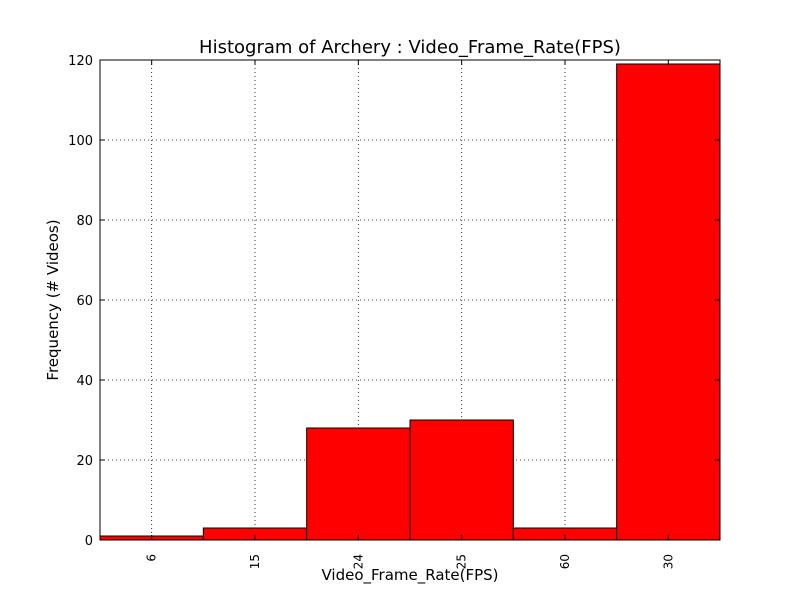  What do you see at coordinates (84, 301) in the screenshot?
I see `y-tick-label: 60` at bounding box center [84, 301].